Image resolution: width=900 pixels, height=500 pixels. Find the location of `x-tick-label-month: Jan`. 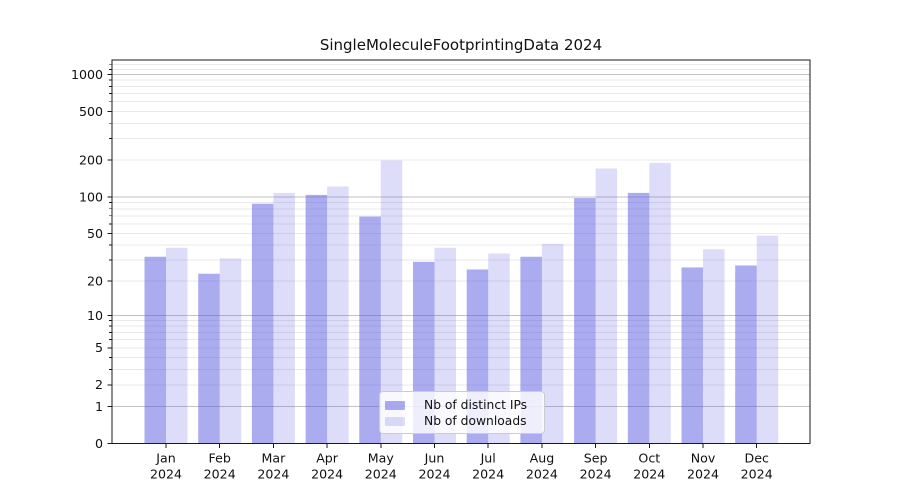

x-tick-label-month: Jan is located at coordinates (165, 458).